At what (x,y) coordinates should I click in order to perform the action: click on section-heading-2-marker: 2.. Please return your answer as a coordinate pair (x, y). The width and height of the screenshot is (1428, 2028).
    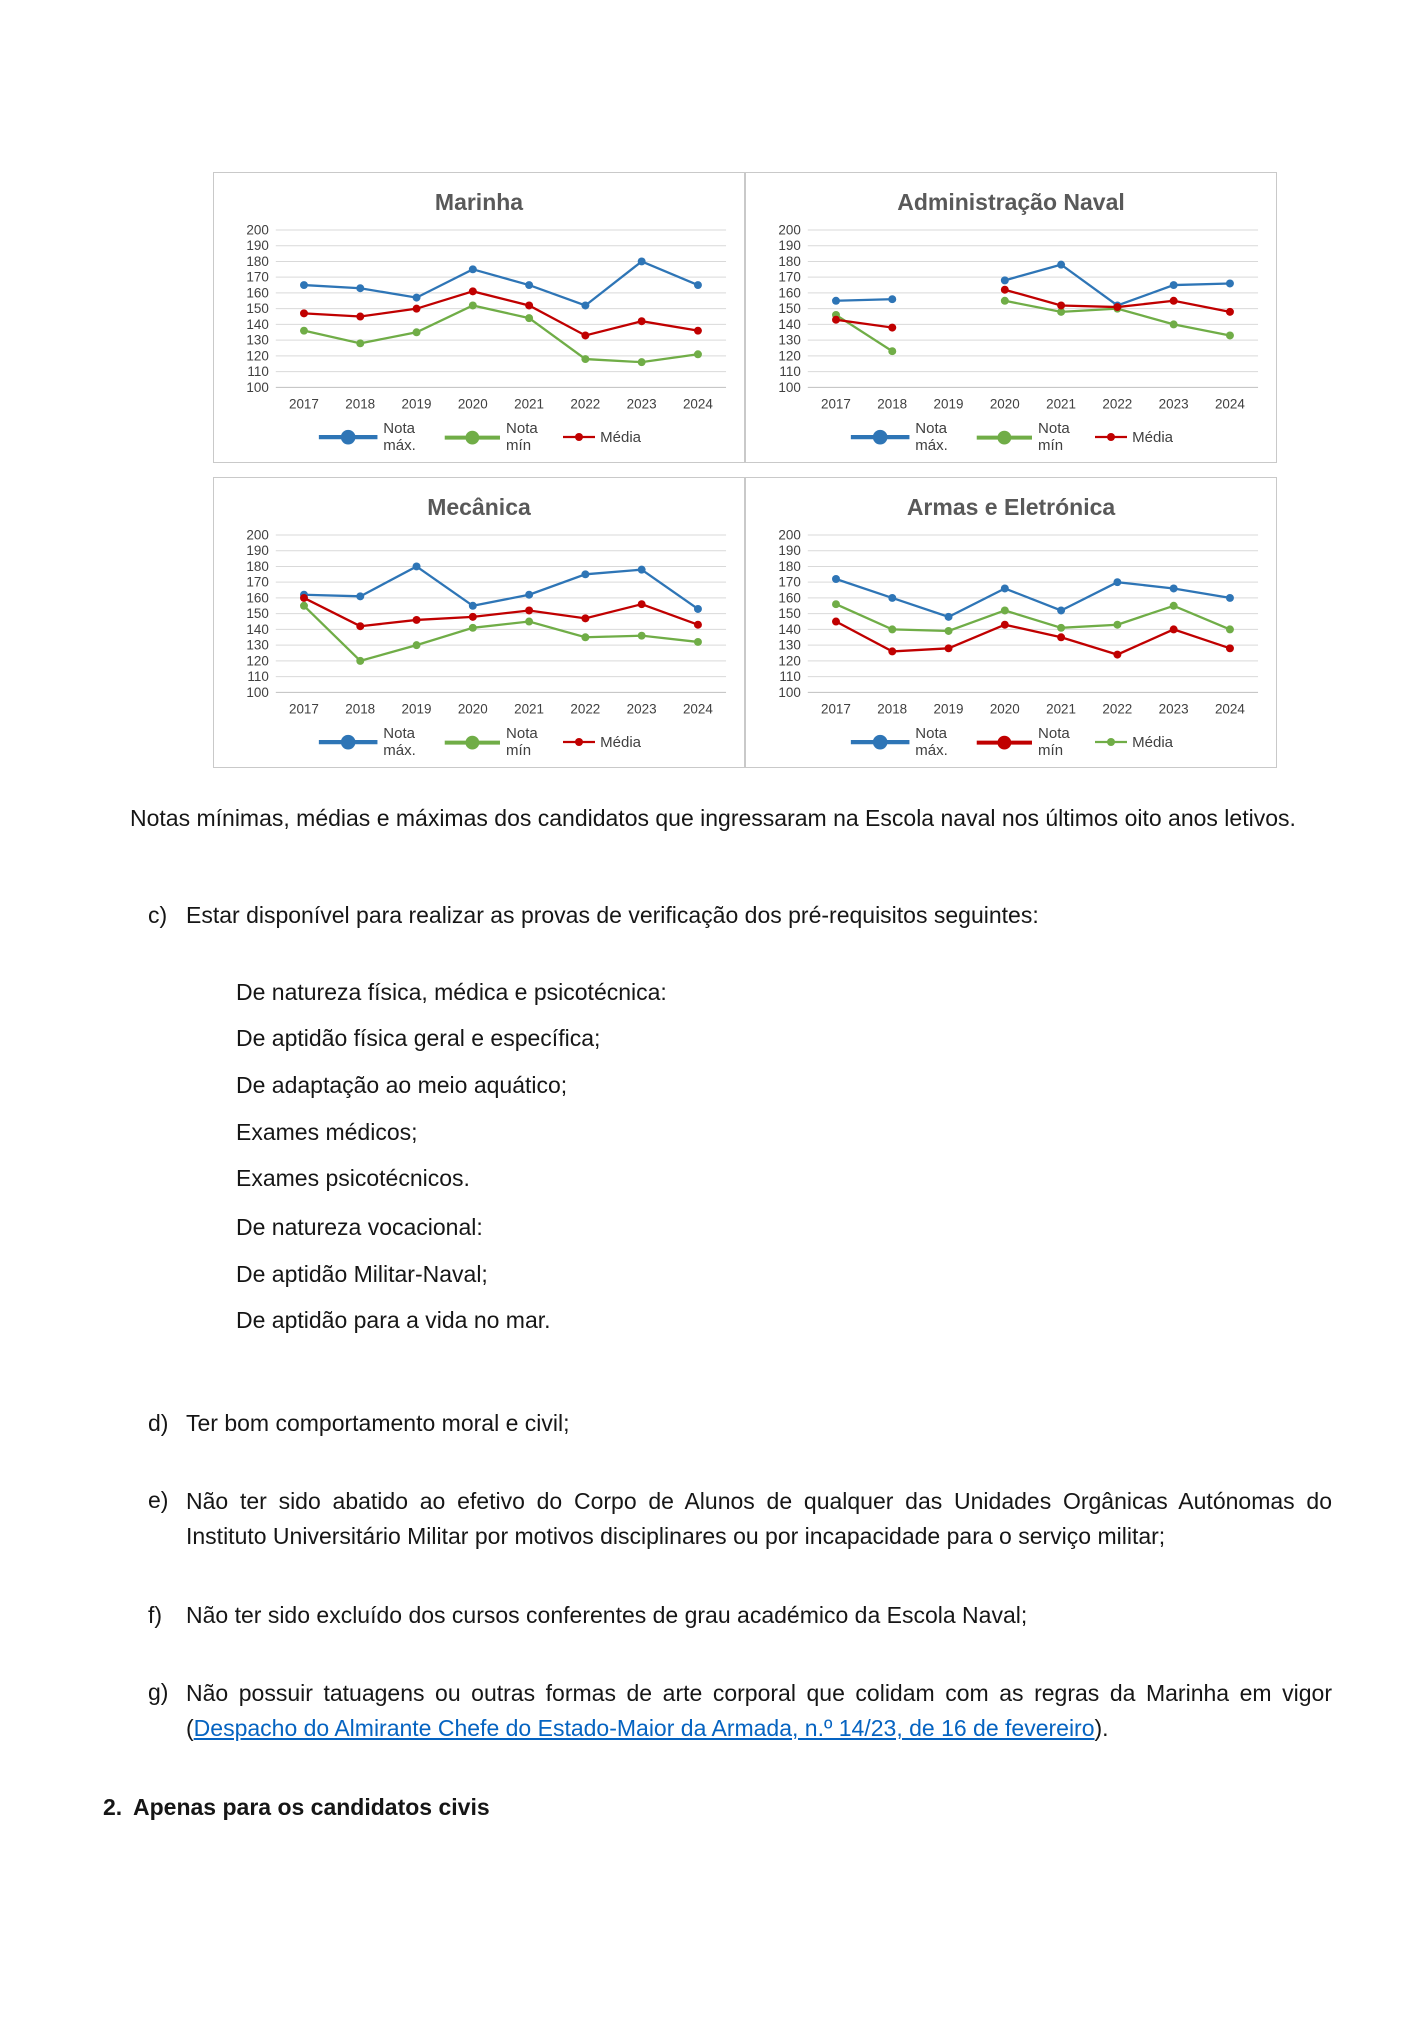
    Looking at the image, I should click on (113, 1806).